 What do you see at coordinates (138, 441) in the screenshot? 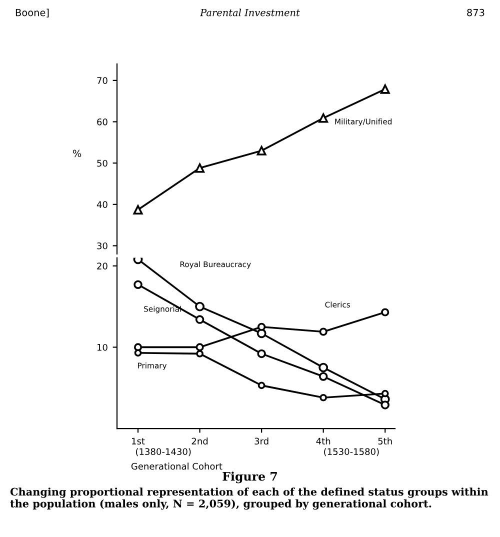
I see `x-tick-label: 1st` at bounding box center [138, 441].